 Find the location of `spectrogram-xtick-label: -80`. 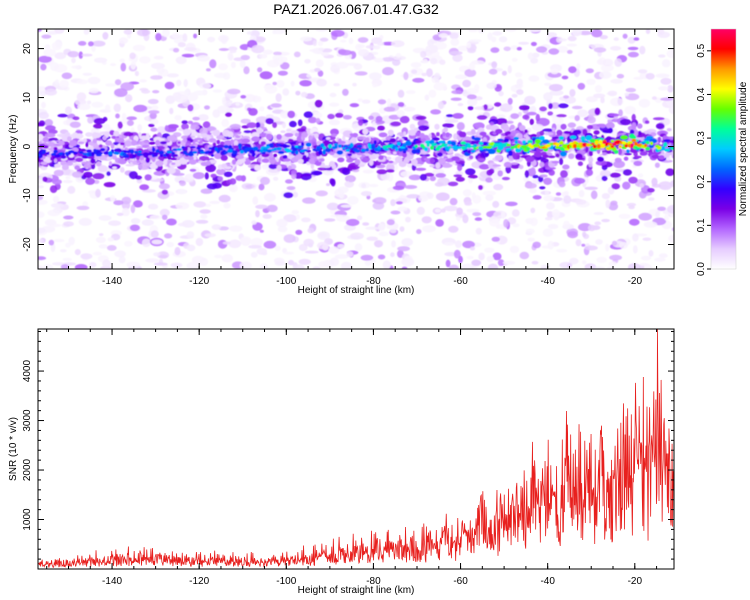

spectrogram-xtick-label: -80 is located at coordinates (373, 281).